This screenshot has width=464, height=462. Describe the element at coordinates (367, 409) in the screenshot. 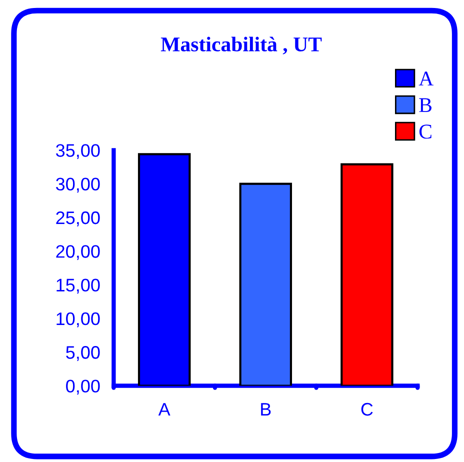

I see `x-tick-label: C` at that location.